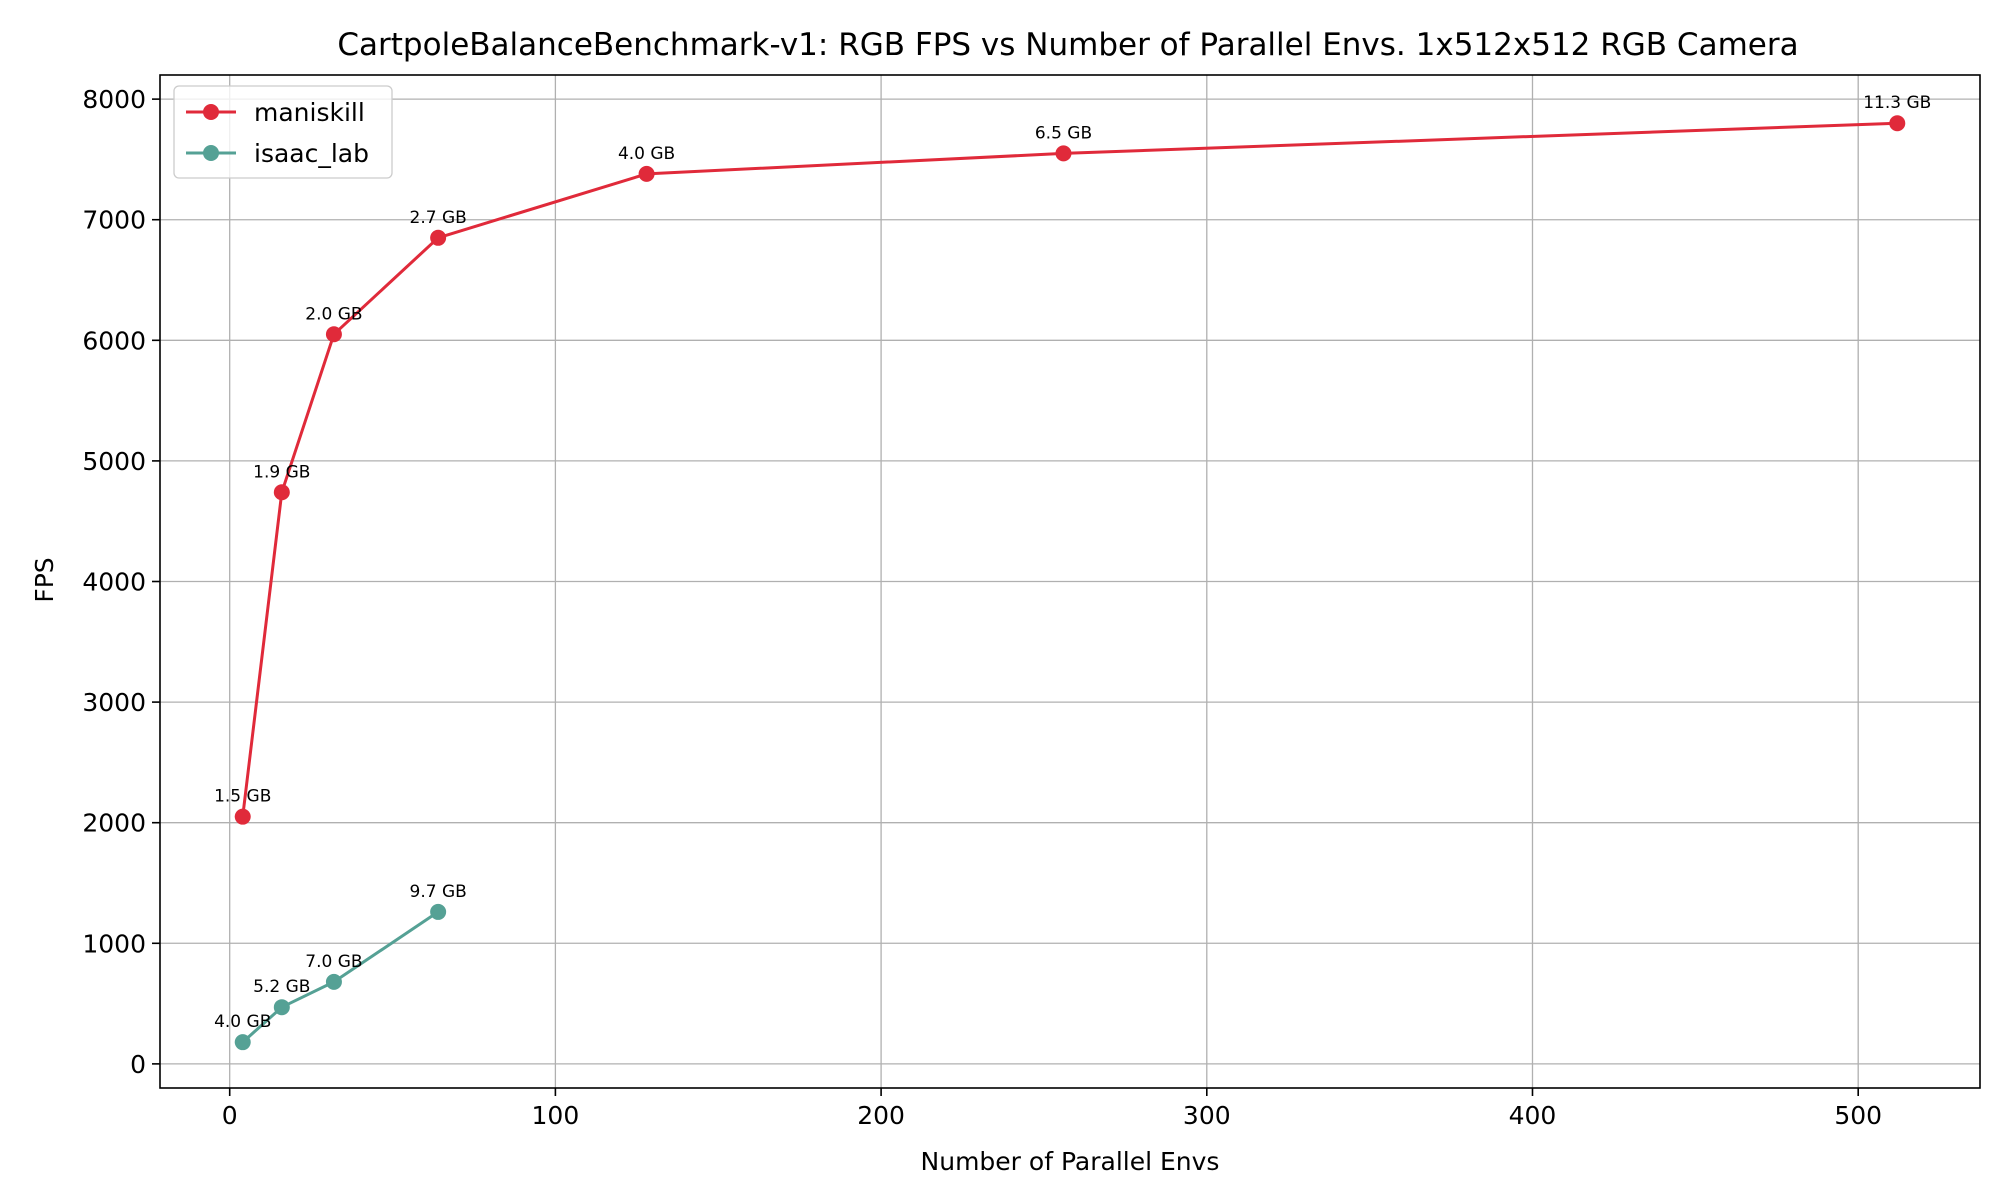 The height and width of the screenshot is (1200, 2000). What do you see at coordinates (1063, 133) in the screenshot?
I see `memory-data-label: 6.5 GB` at bounding box center [1063, 133].